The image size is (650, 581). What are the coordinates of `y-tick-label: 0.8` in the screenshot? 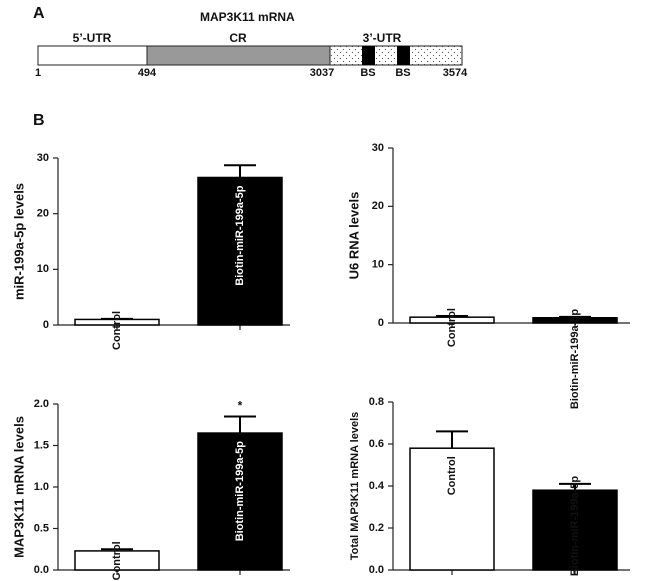 It's located at (376, 402).